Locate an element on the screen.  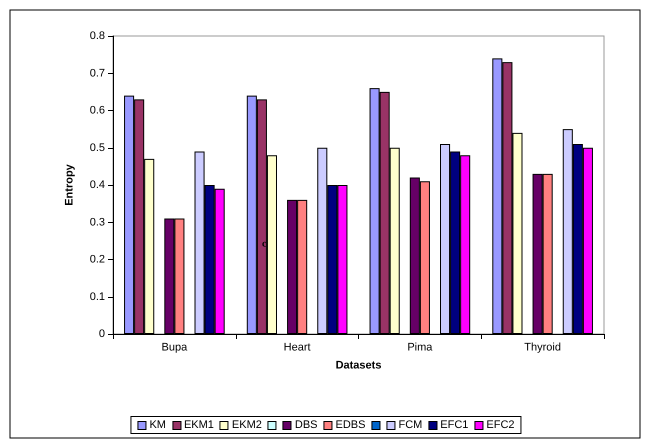
y-tick-label: 0.6 is located at coordinates (97, 110).